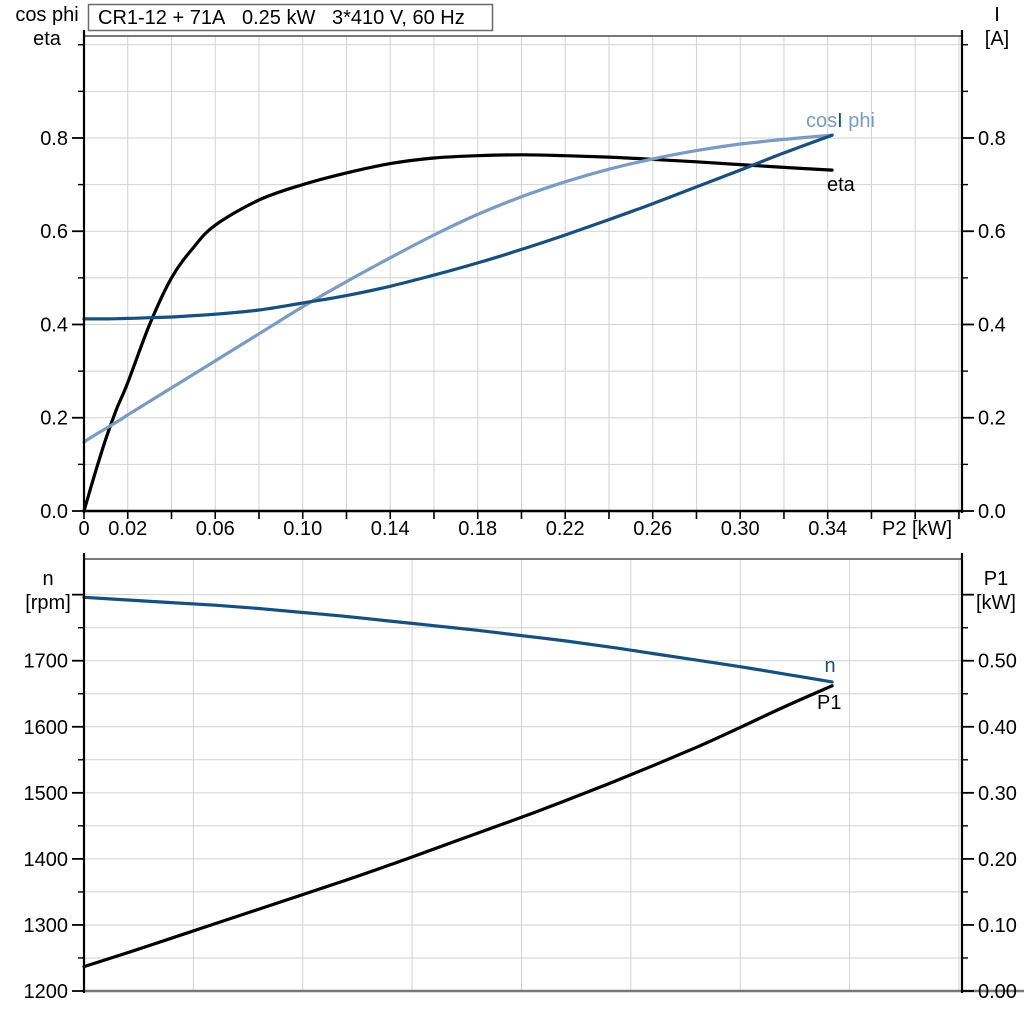 Image resolution: width=1024 pixels, height=1024 pixels. Describe the element at coordinates (997, 39) in the screenshot. I see `top-right-axis-title-a-unit: [A]` at that location.